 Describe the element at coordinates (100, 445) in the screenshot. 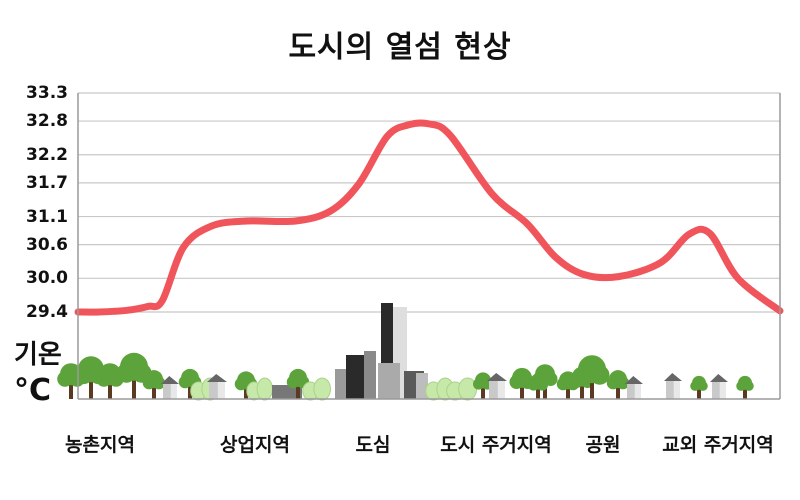

I see `x-tick-label: 농촌지역` at that location.